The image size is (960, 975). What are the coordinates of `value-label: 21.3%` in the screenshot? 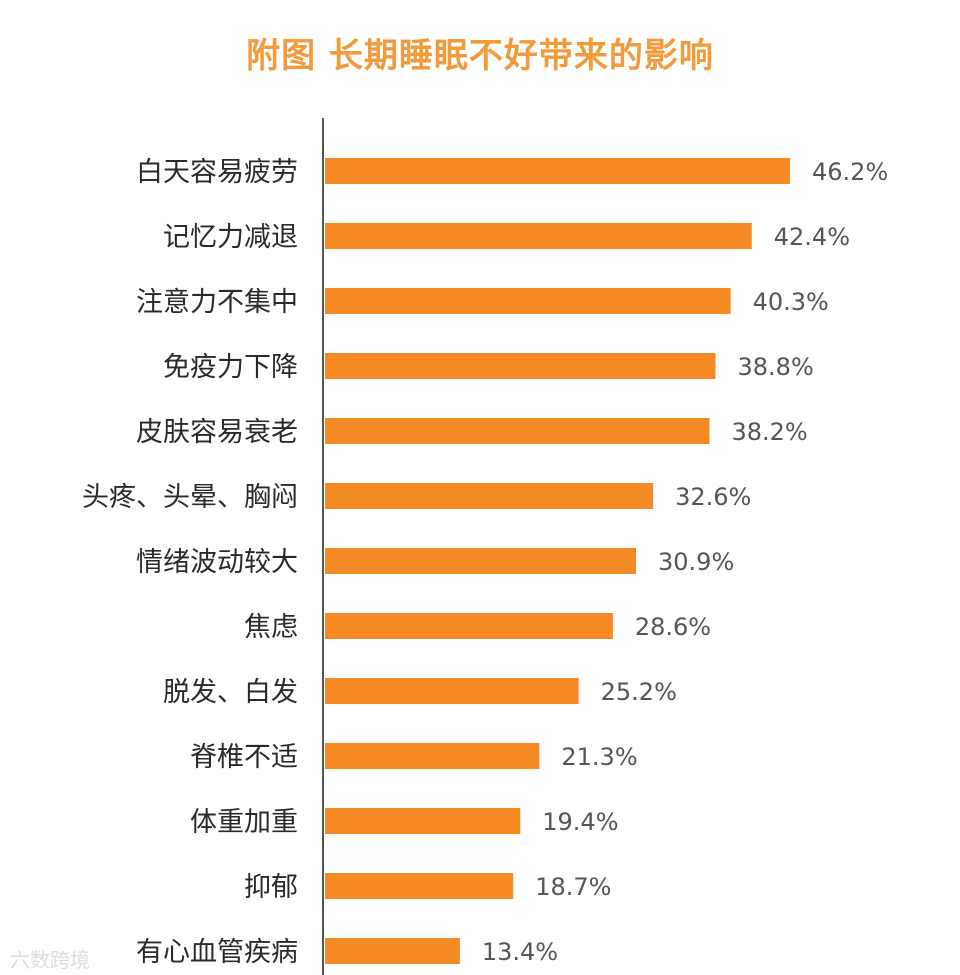 It's located at (599, 757).